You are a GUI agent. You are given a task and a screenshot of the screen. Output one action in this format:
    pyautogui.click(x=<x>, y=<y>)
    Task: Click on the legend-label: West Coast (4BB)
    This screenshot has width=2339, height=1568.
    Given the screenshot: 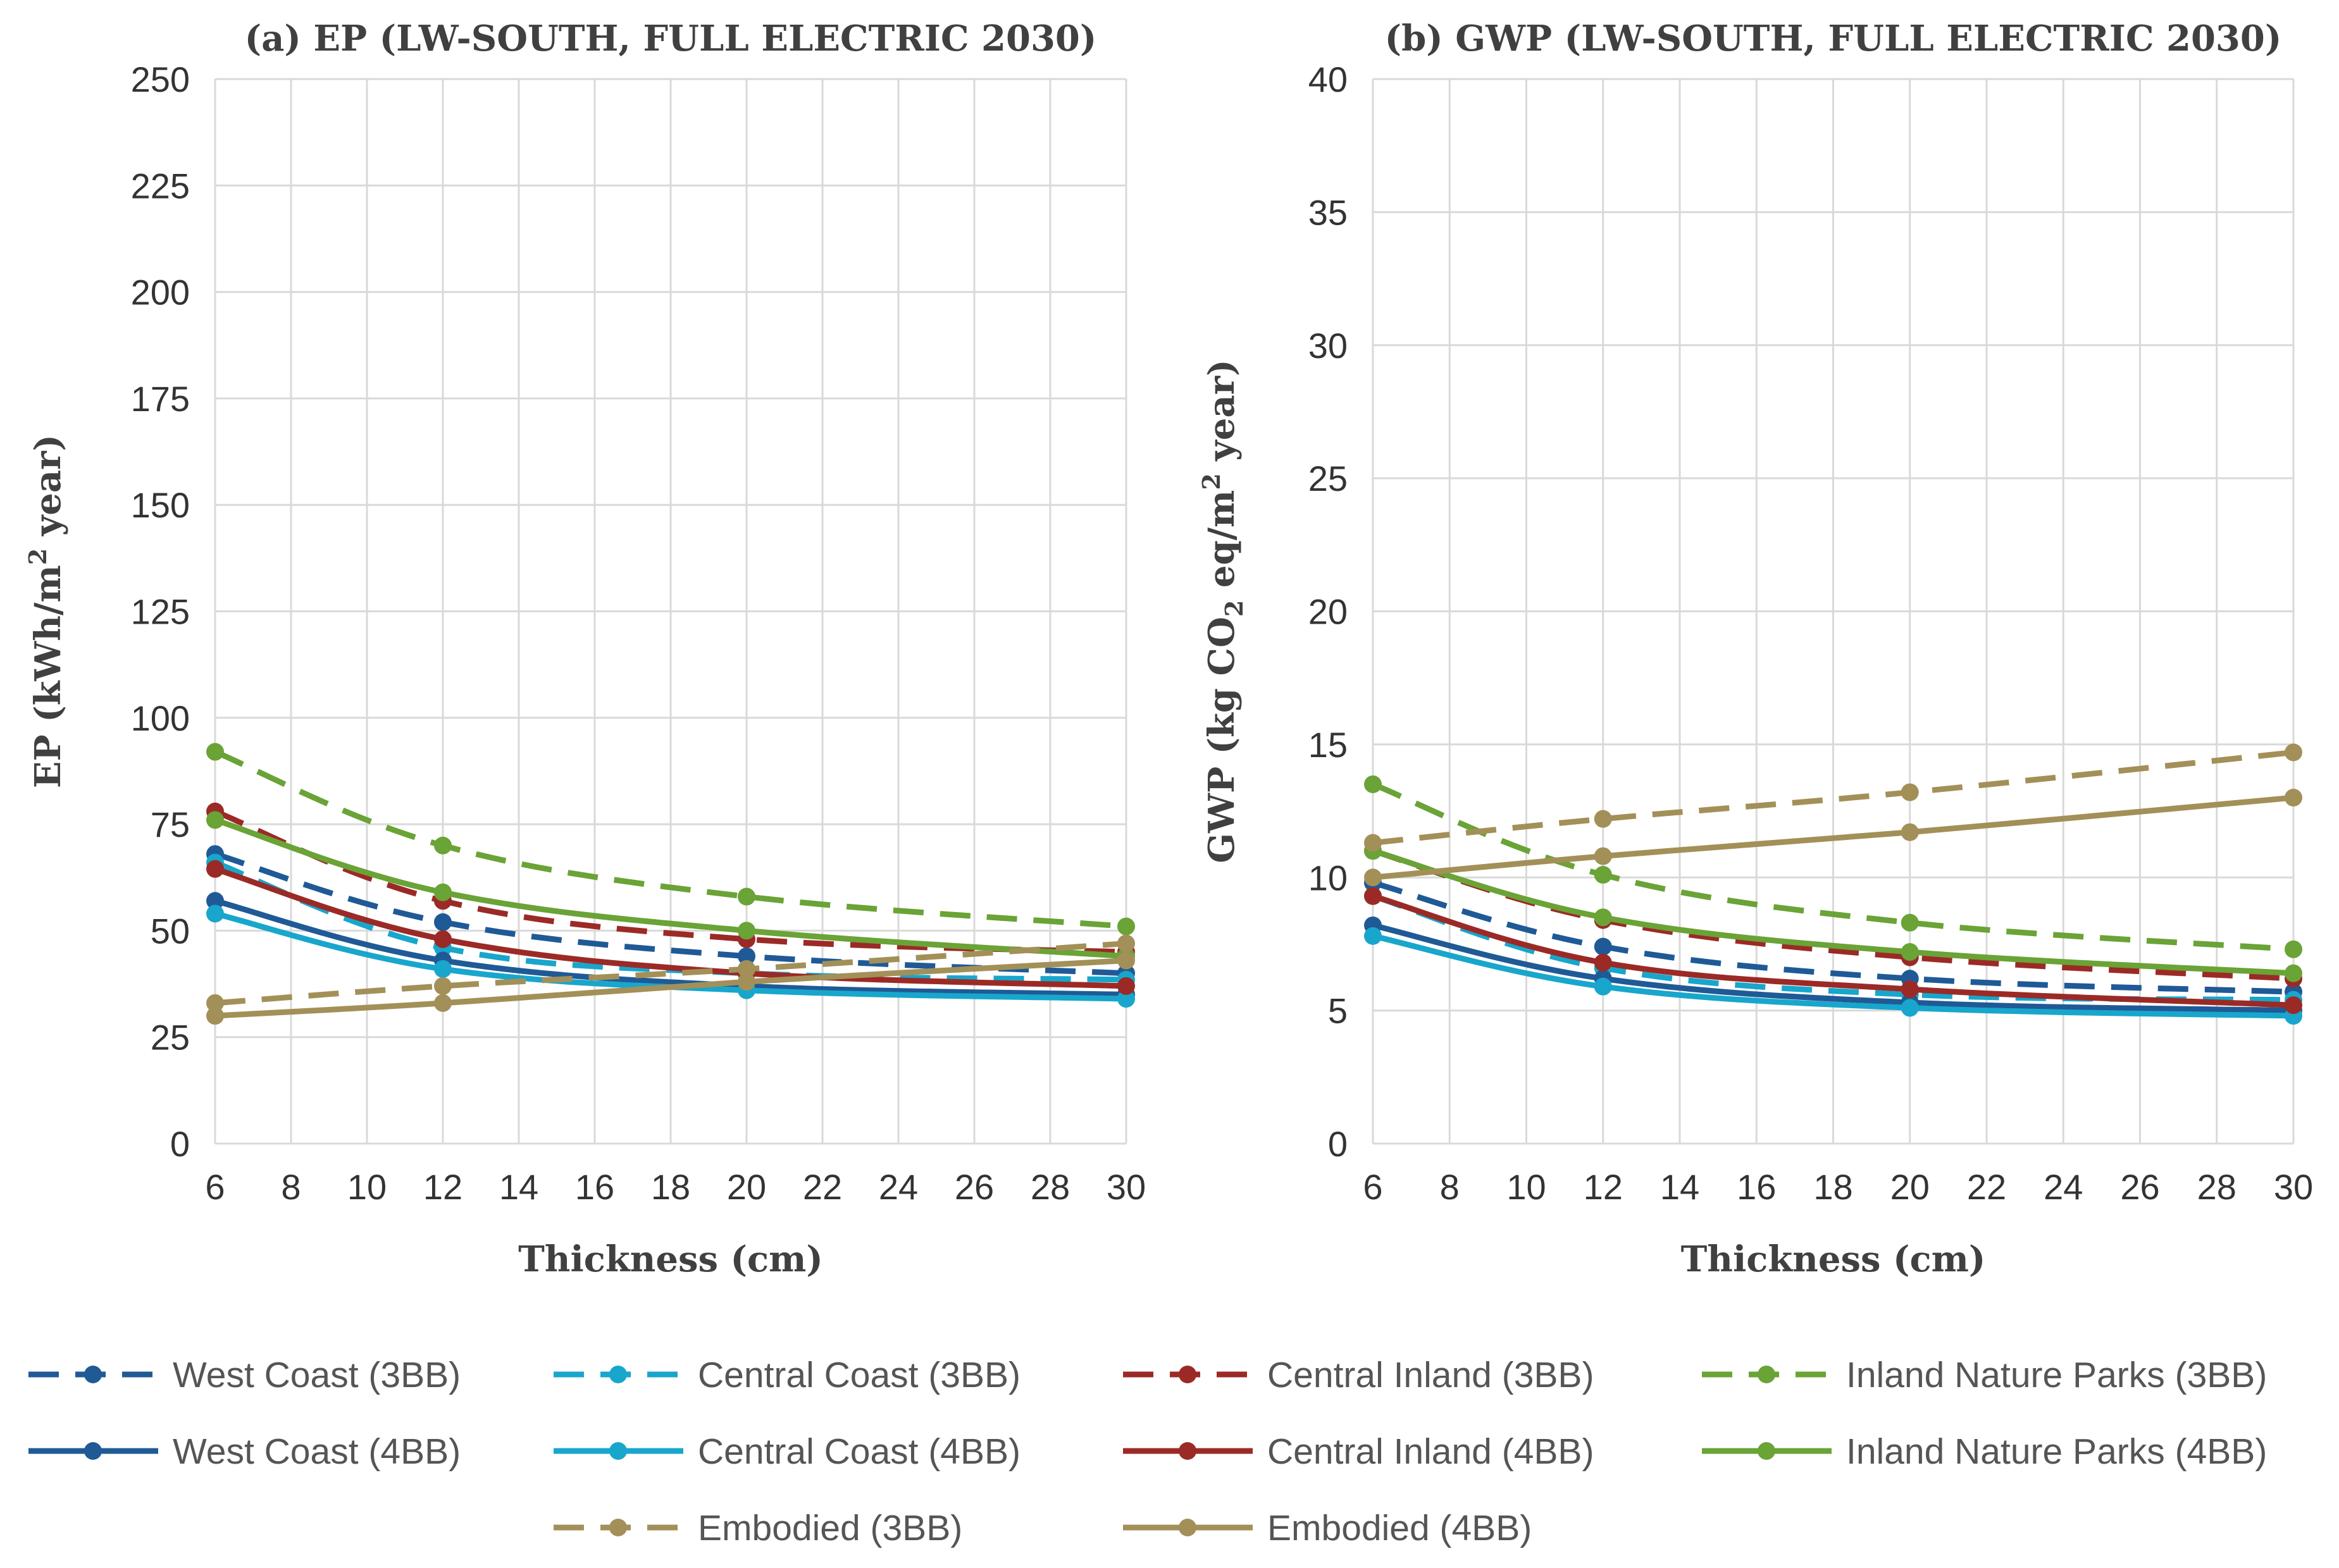 What is the action you would take?
    pyautogui.click(x=317, y=1451)
    